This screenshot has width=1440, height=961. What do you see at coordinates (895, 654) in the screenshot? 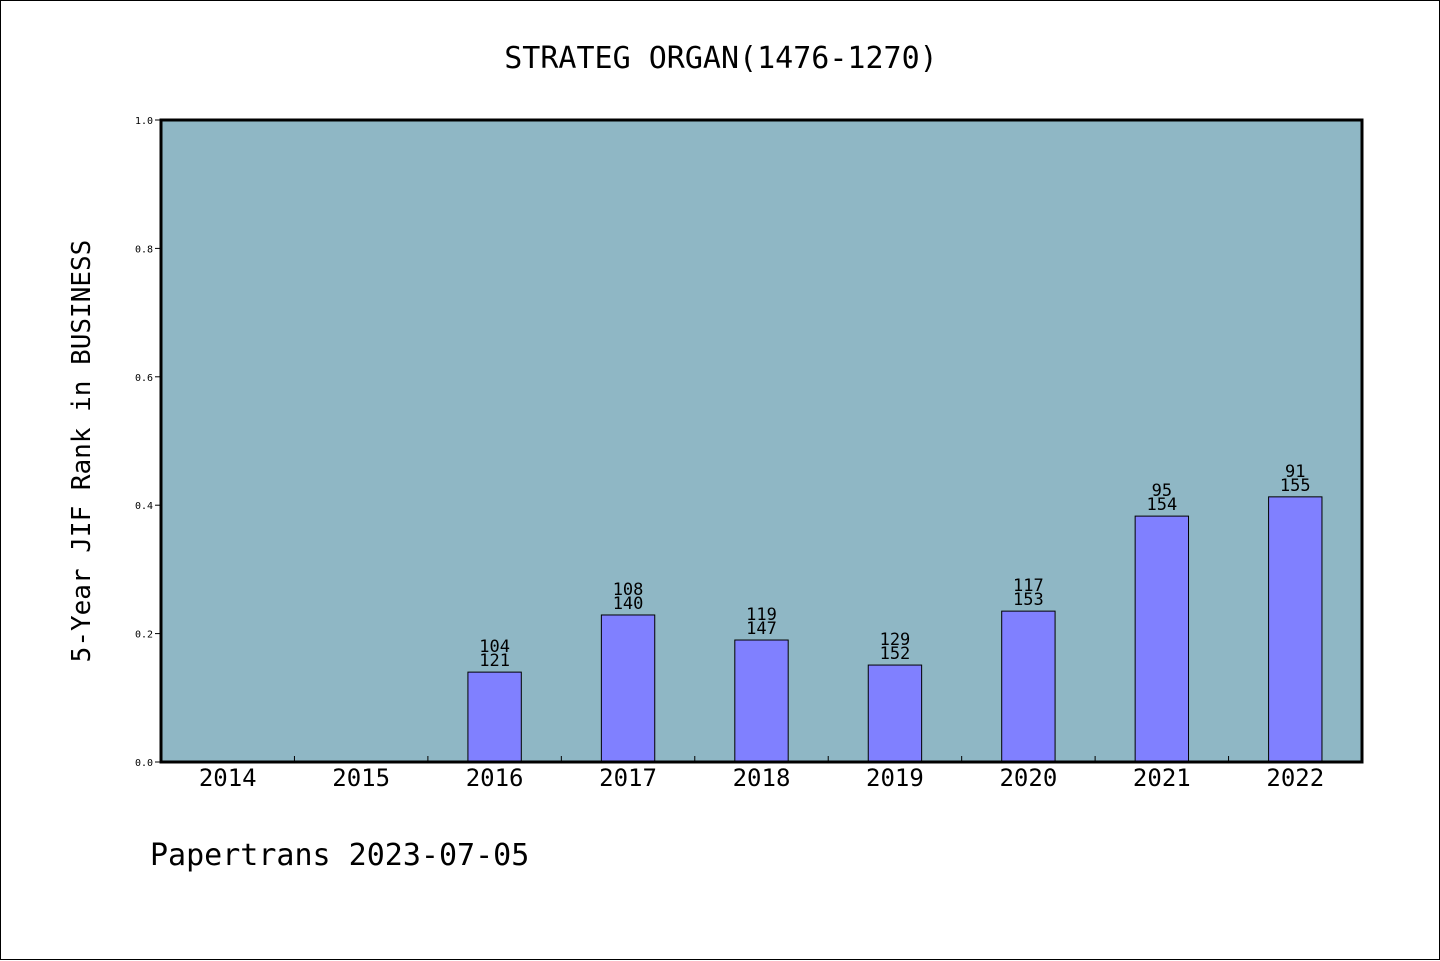
I see `bar-total-label: 152` at bounding box center [895, 654].